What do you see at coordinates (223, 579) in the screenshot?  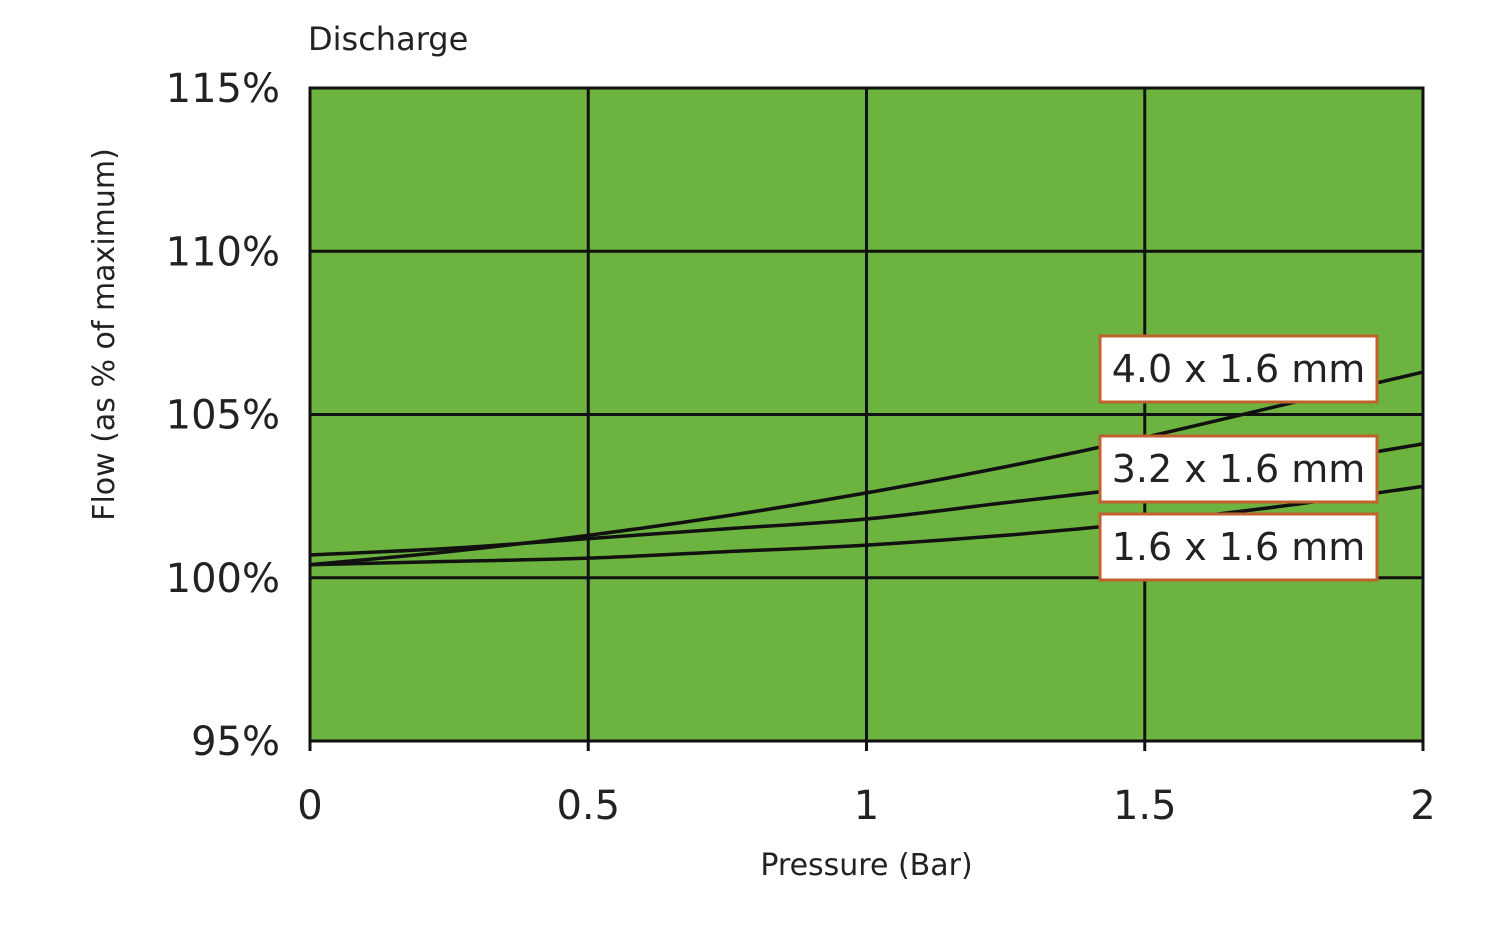 I see `y-tick-label: 100%` at bounding box center [223, 579].